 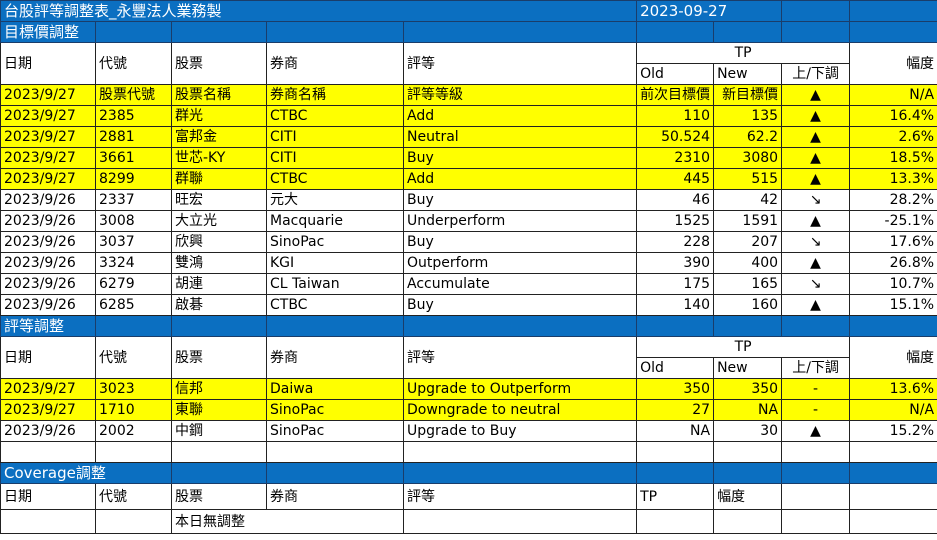 What do you see at coordinates (520, 357) in the screenshot?
I see `header-rating: 評等` at bounding box center [520, 357].